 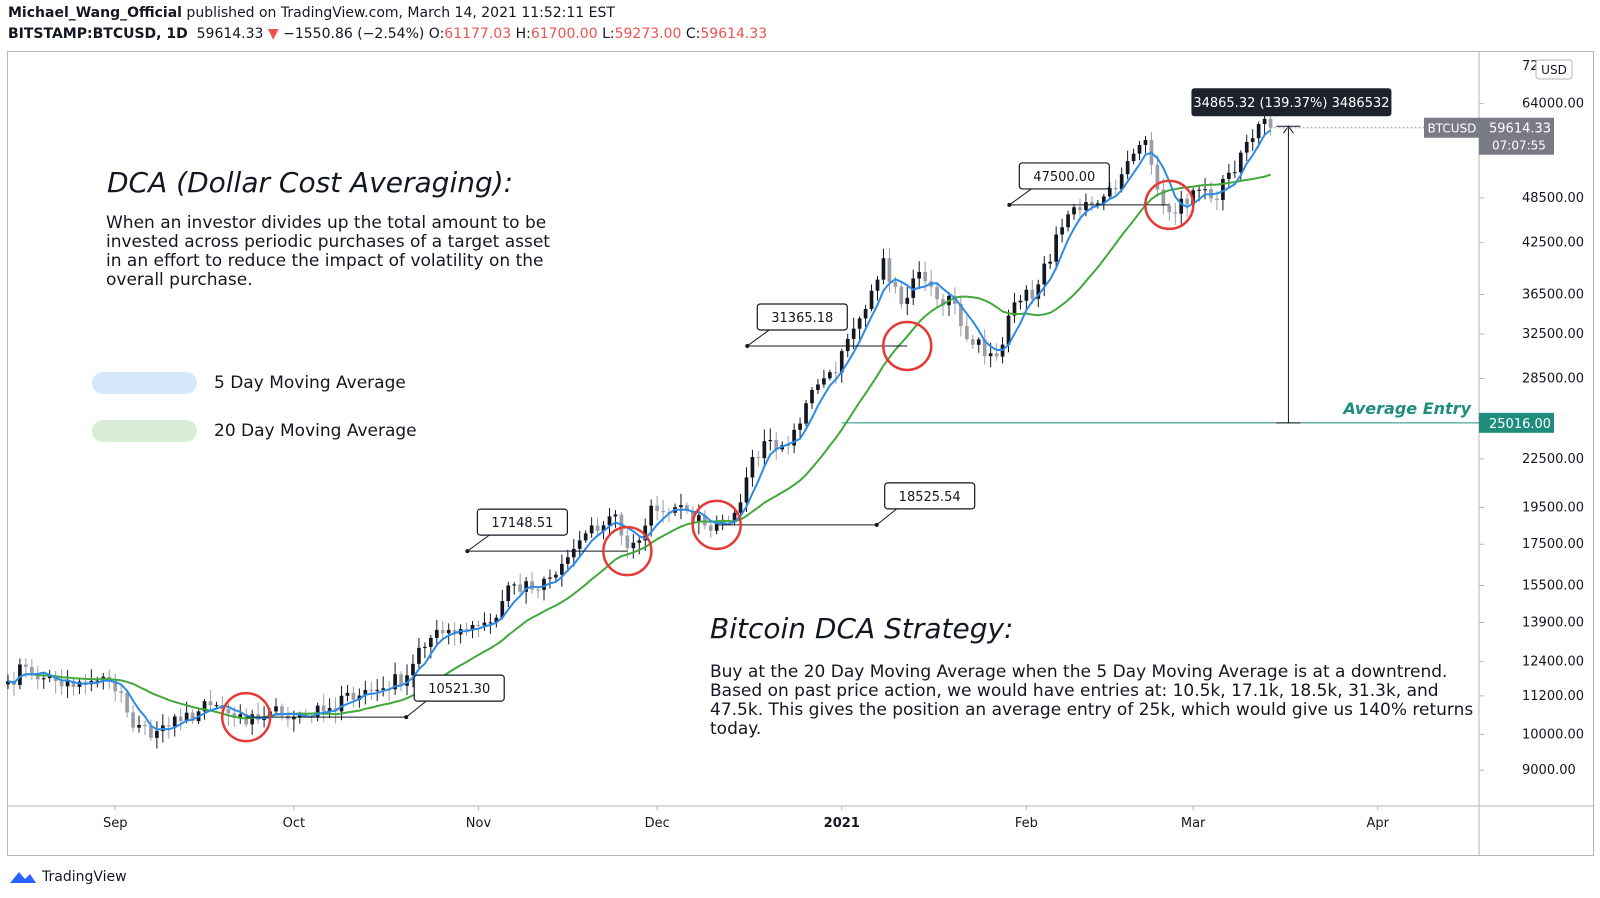 I want to click on time-tick-label: Nov, so click(x=479, y=823).